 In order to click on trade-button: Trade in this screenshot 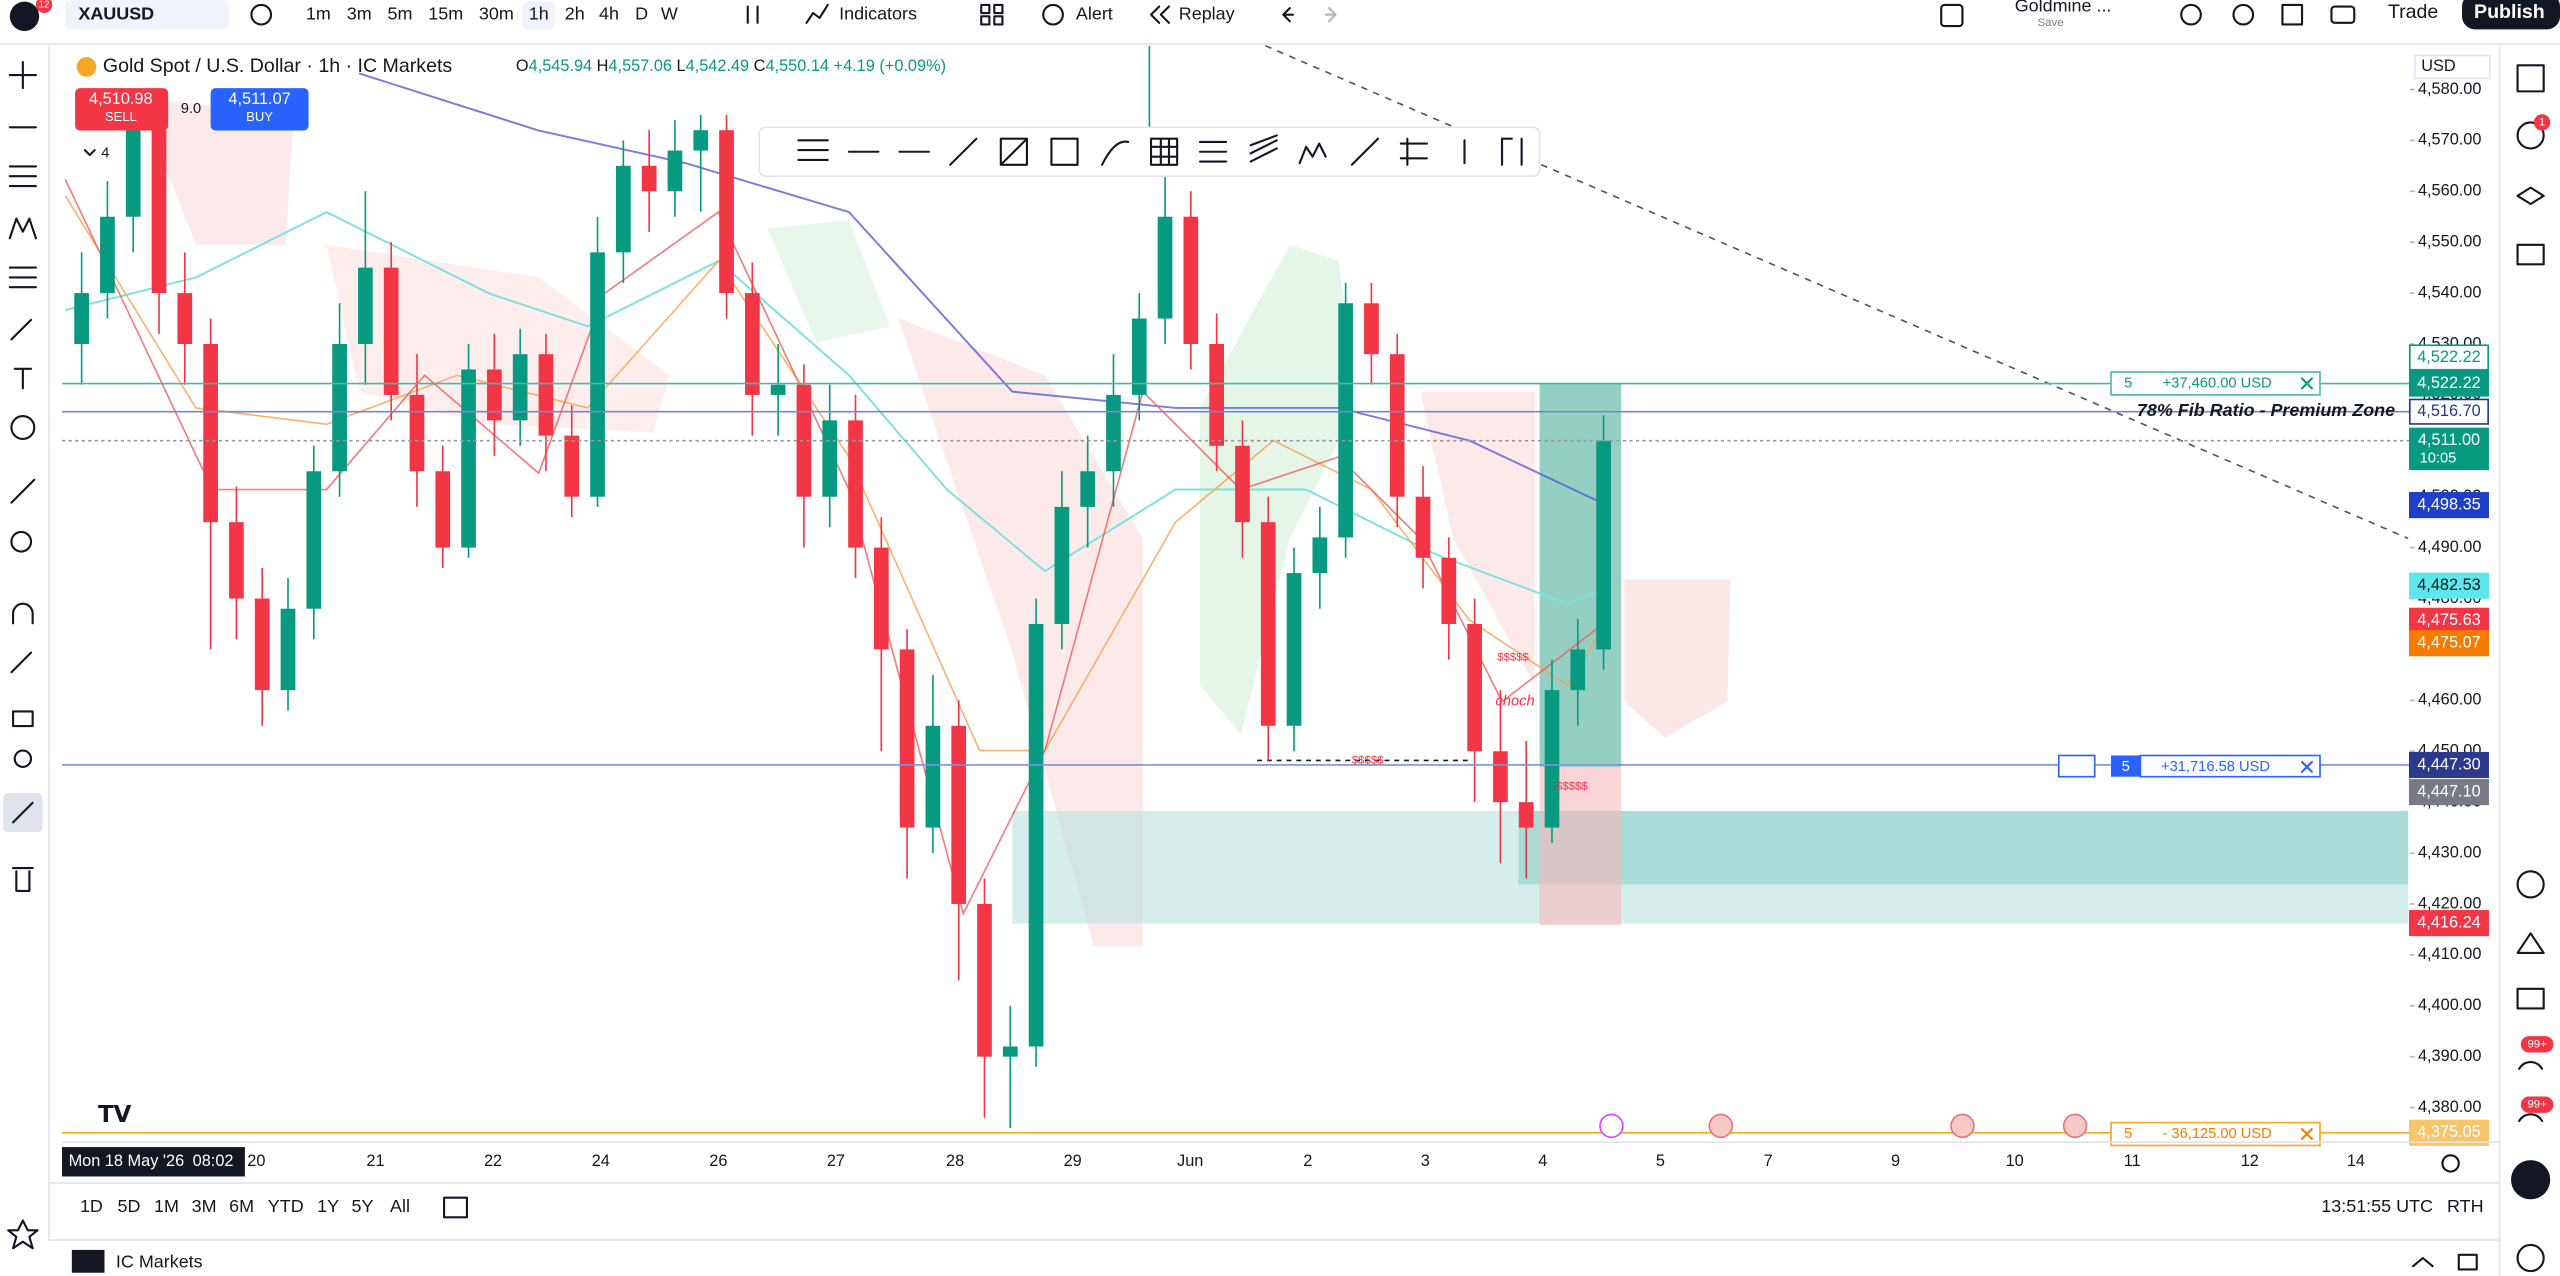, I will do `click(2413, 12)`.